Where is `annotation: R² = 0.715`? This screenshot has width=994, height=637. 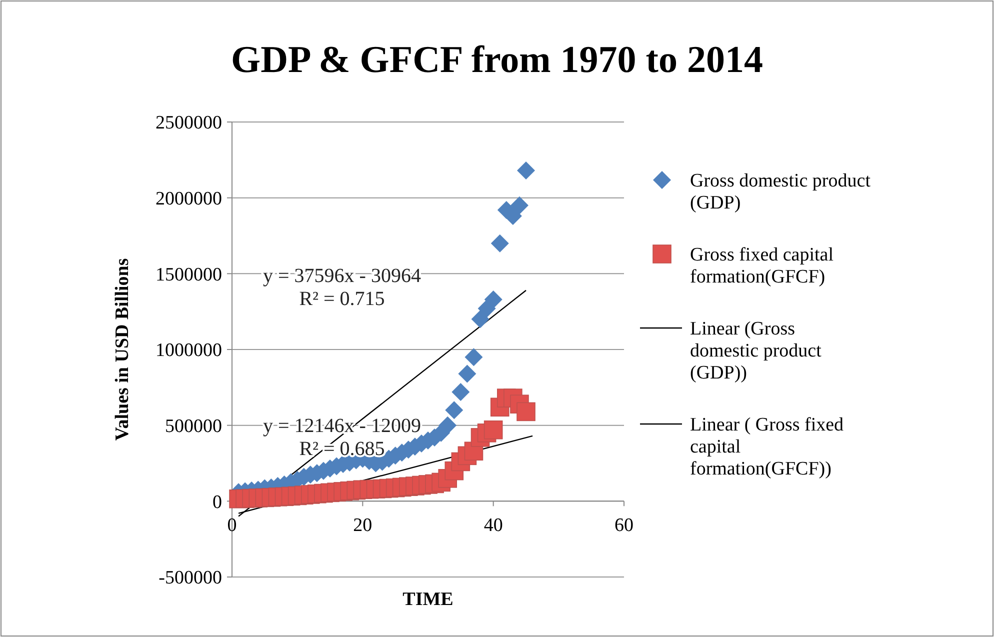
annotation: R² = 0.715 is located at coordinates (342, 299).